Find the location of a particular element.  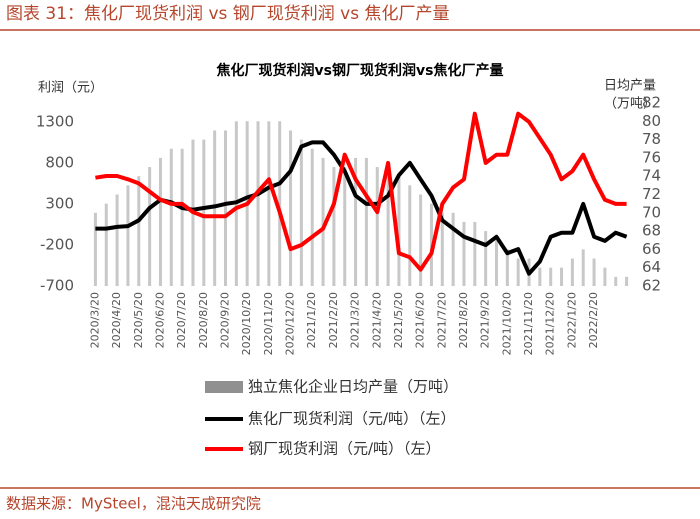

y2-tick-label: 62 is located at coordinates (651, 286).